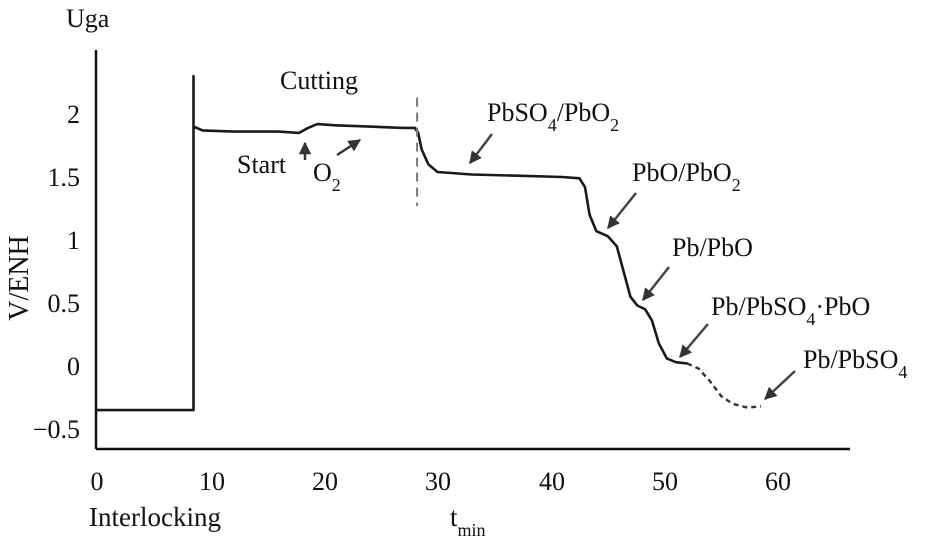 This screenshot has width=939, height=546. I want to click on x-axis-title-sub: min, so click(472, 530).